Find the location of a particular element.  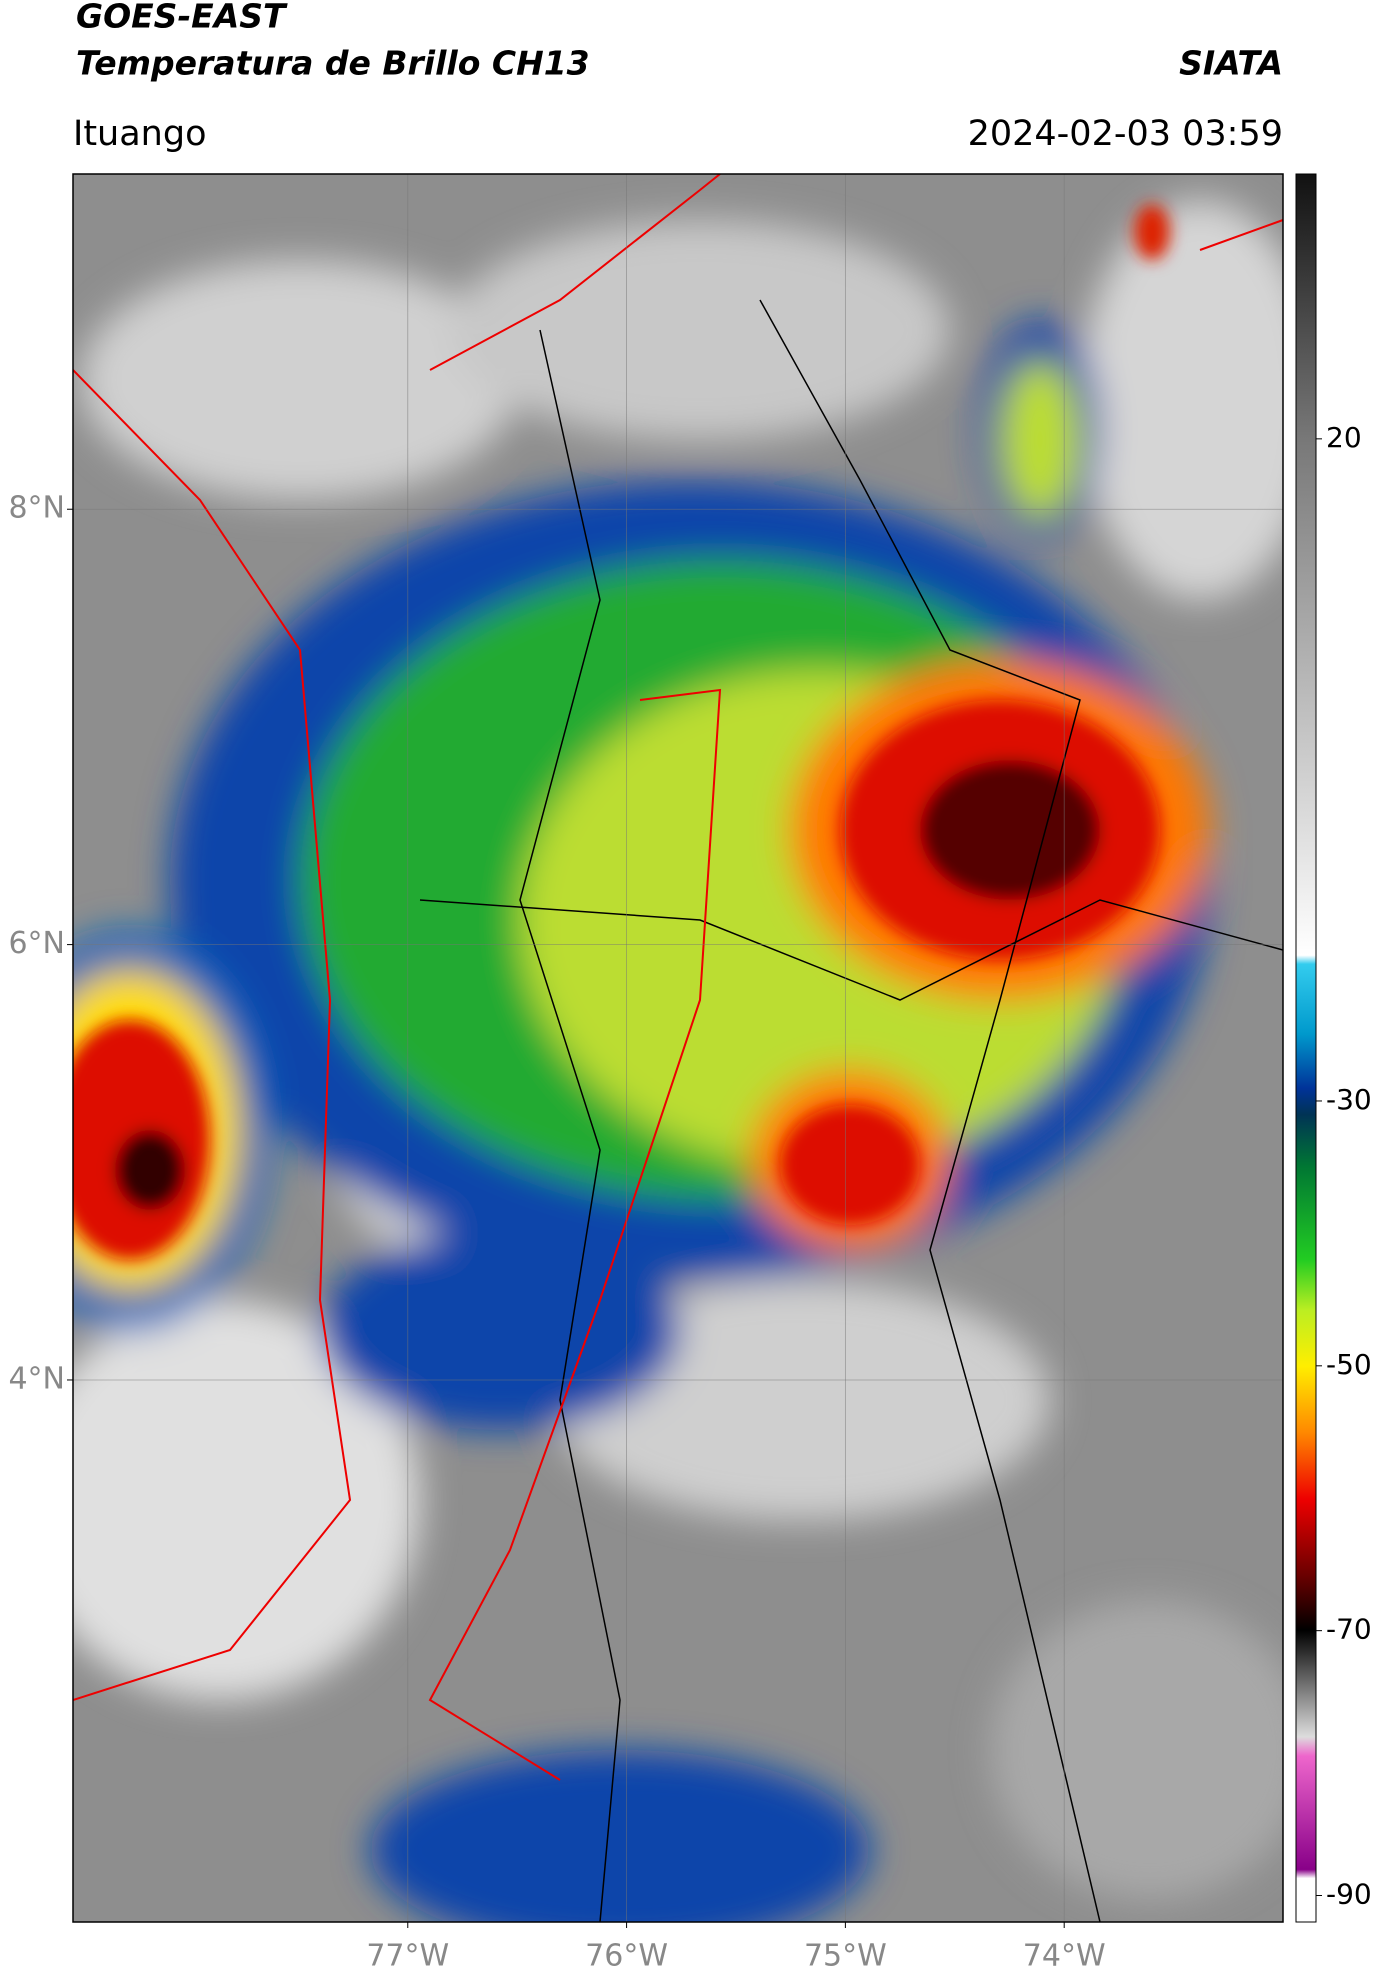

colorbar is located at coordinates (1306, 1048).